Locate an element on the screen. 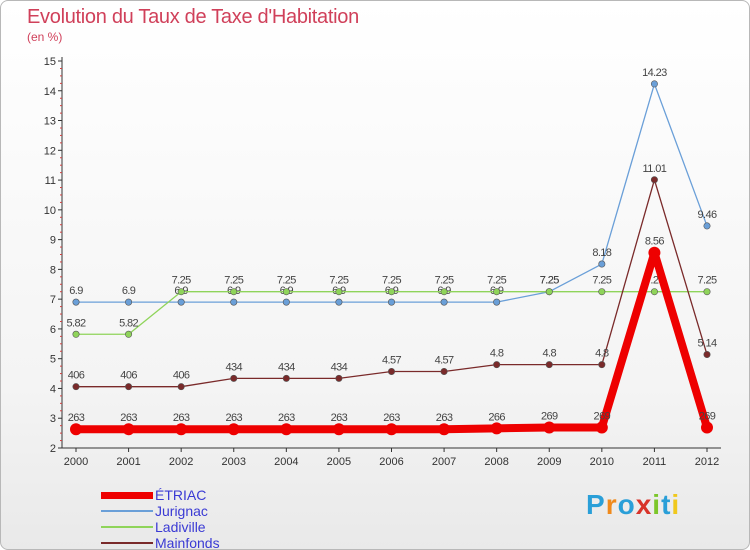 This screenshot has width=750, height=550. y-tick-label: 6 is located at coordinates (53, 330).